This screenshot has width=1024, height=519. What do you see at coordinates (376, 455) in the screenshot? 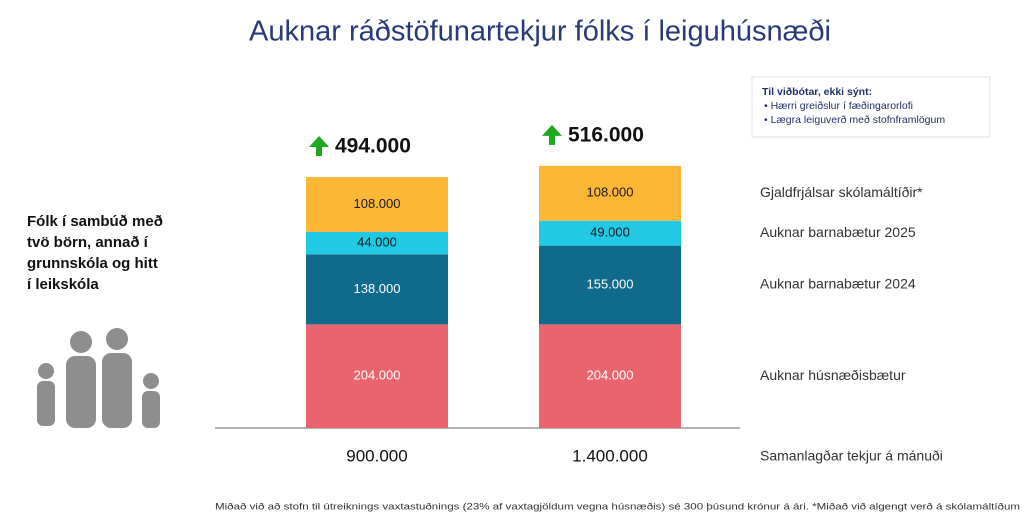
I see `x-tick-label: 900.000` at bounding box center [376, 455].